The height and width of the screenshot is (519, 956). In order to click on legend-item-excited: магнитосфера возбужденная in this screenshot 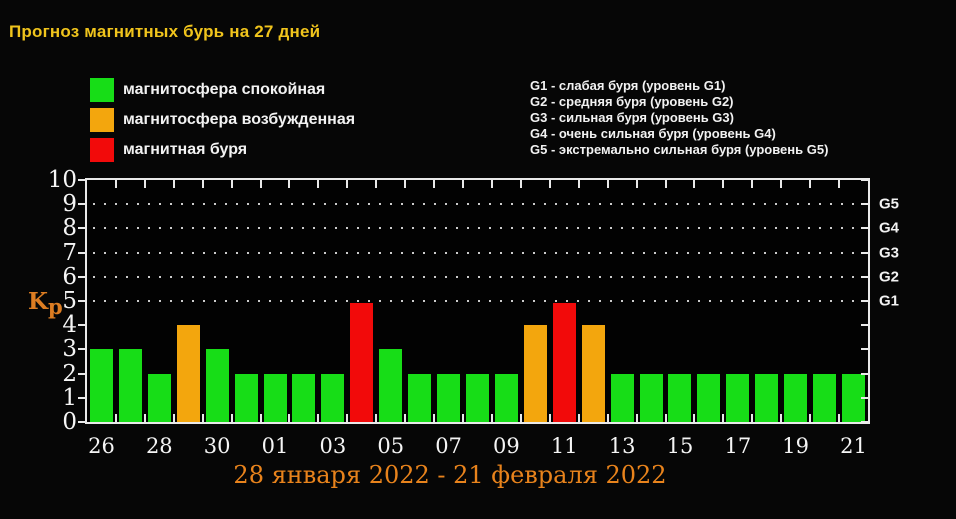, I will do `click(222, 120)`.